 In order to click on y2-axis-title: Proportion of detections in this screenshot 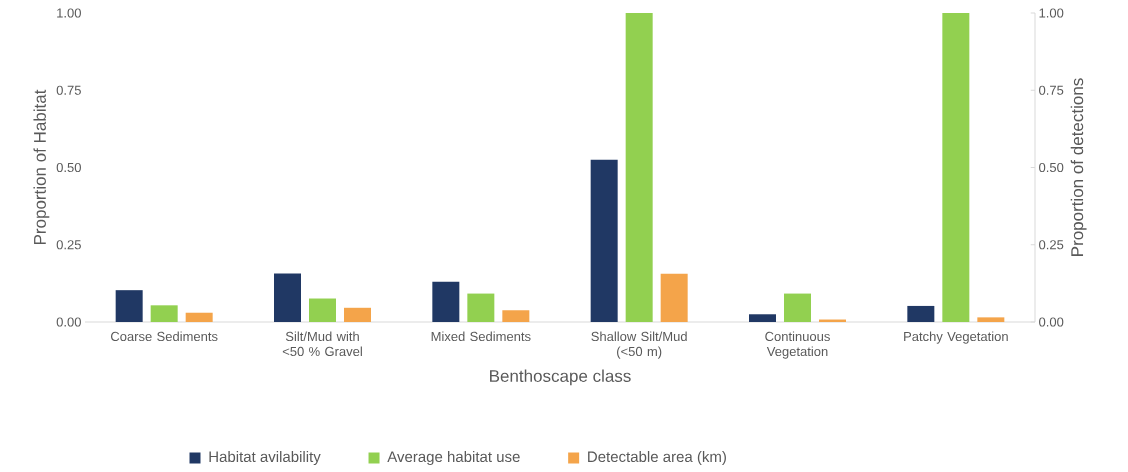, I will do `click(1078, 167)`.